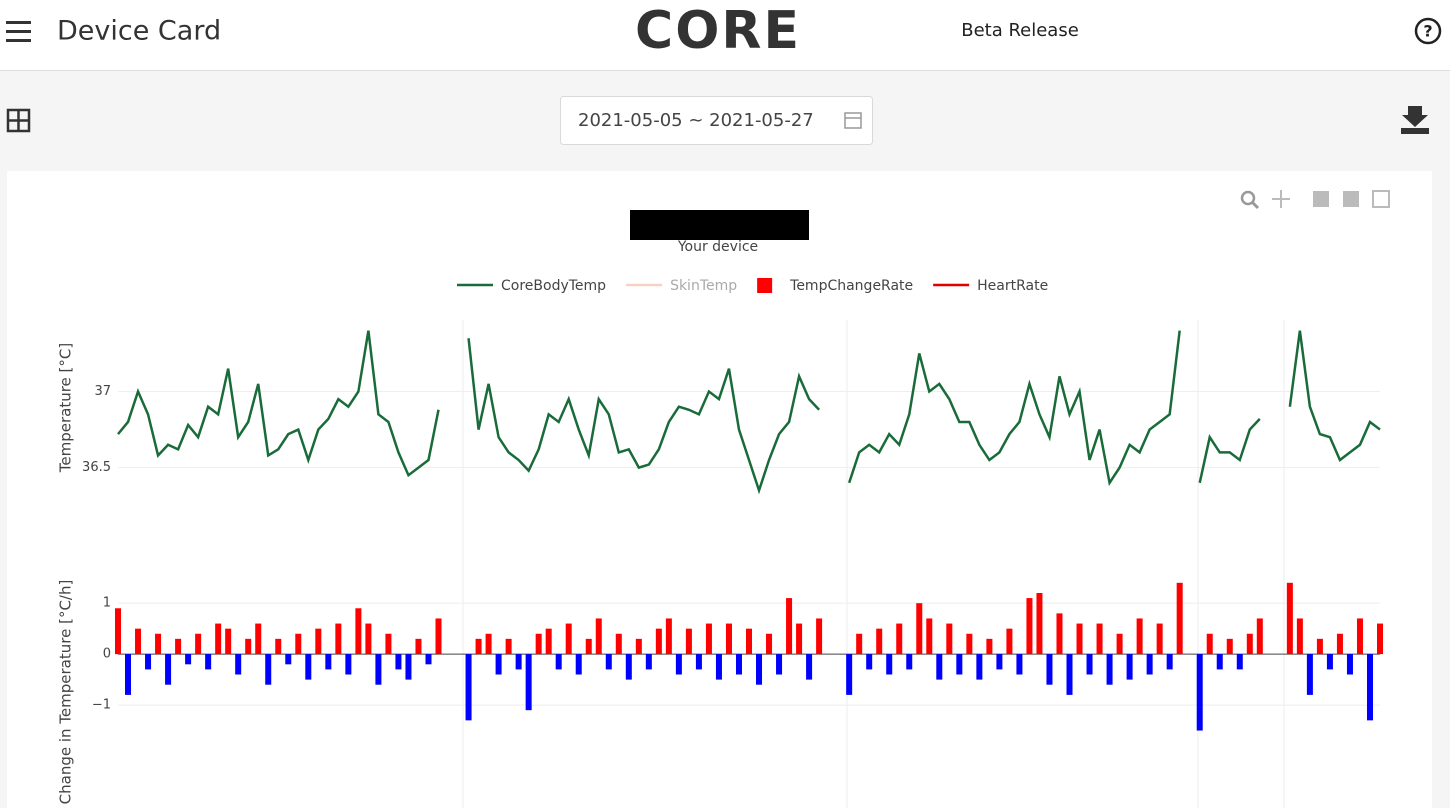 The height and width of the screenshot is (808, 1450). Describe the element at coordinates (139, 31) in the screenshot. I see `page-title: Device Card` at that location.